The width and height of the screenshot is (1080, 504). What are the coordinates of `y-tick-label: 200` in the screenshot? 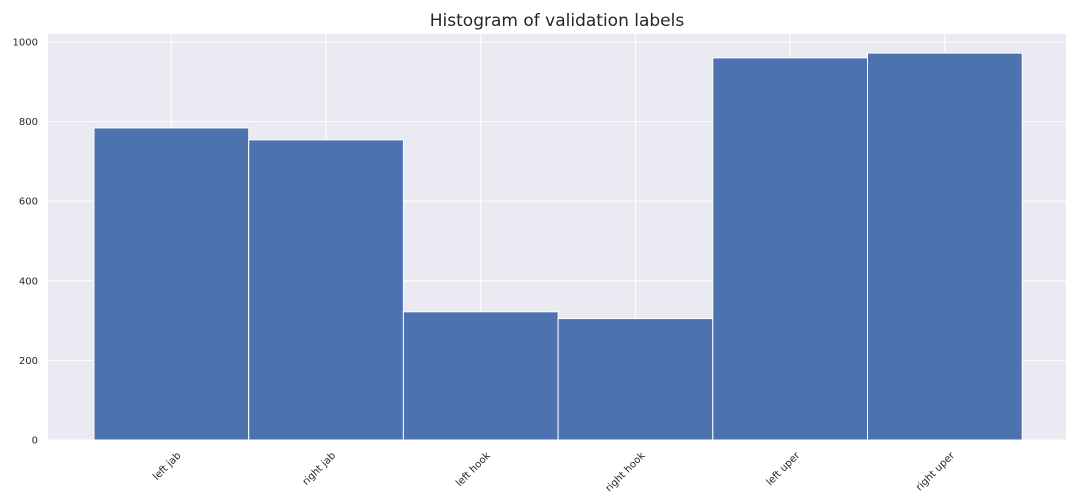 It's located at (28, 361).